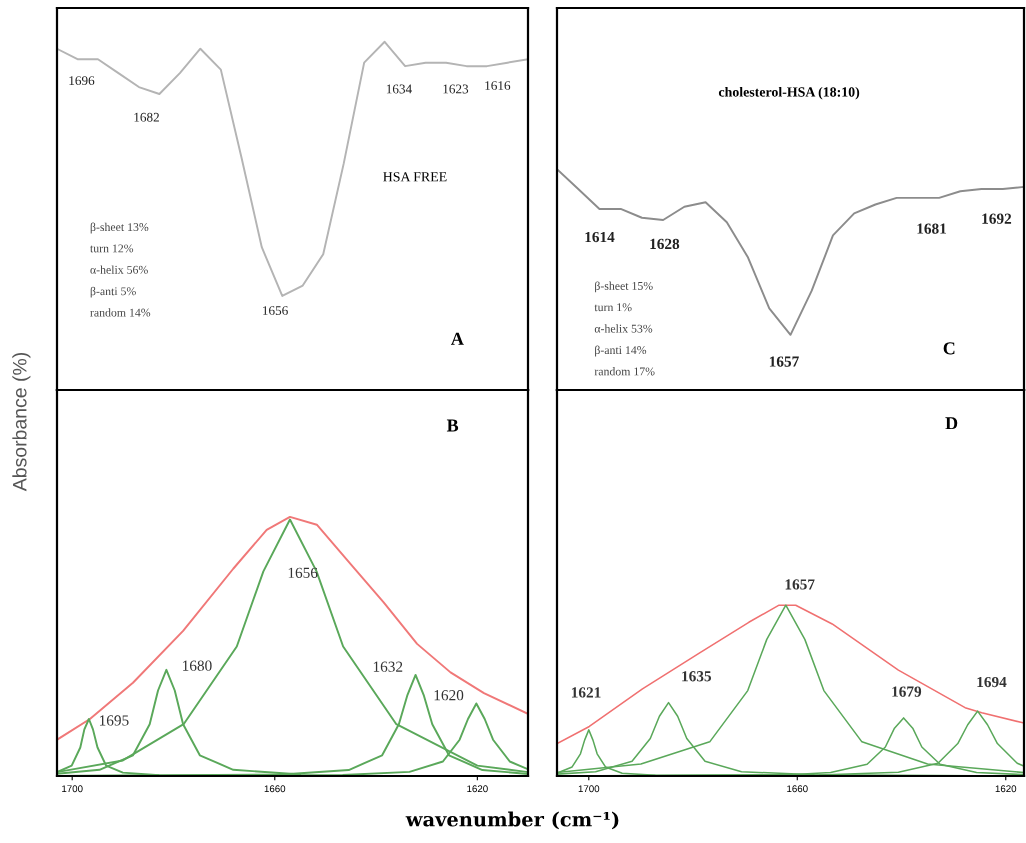 The height and width of the screenshot is (843, 1026). What do you see at coordinates (949, 348) in the screenshot?
I see `annotation: C` at bounding box center [949, 348].